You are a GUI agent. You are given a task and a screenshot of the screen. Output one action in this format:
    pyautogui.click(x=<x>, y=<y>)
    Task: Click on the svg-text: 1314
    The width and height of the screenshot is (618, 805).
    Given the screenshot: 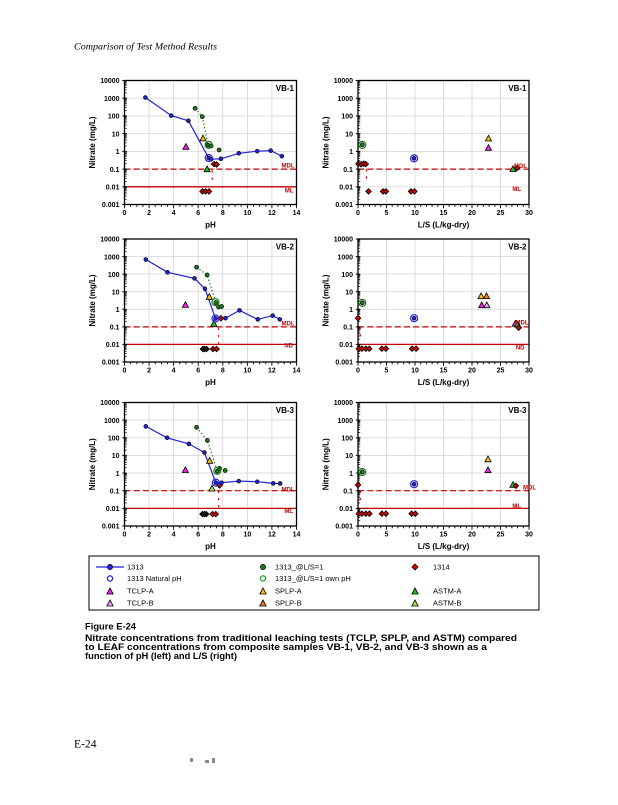 What is the action you would take?
    pyautogui.click(x=441, y=567)
    